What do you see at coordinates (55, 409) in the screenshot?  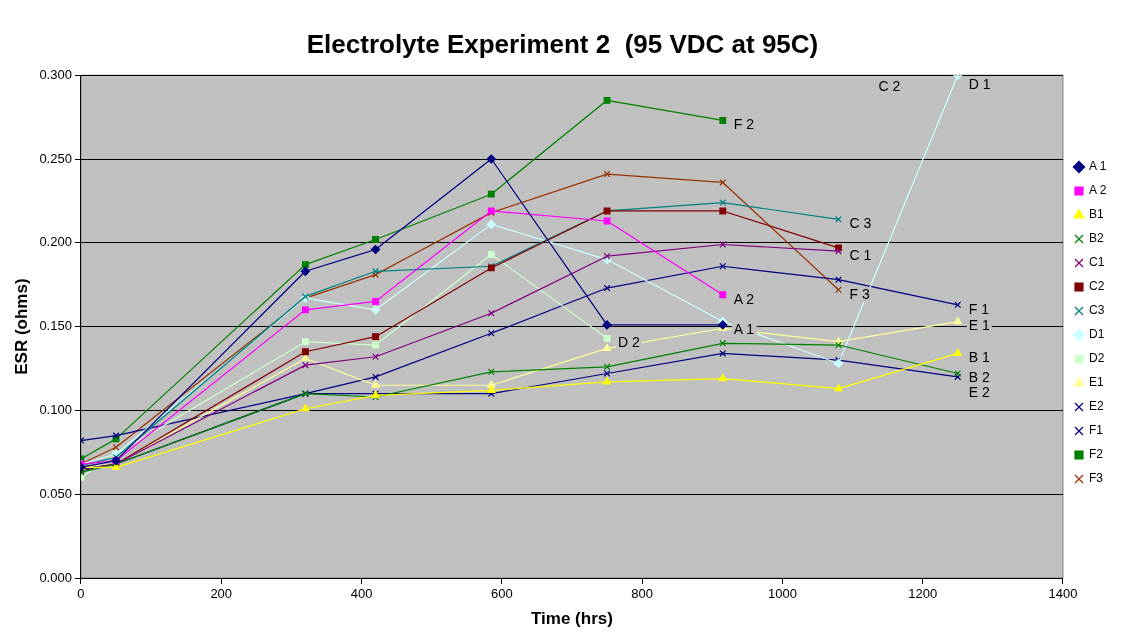 I see `y-tick-label: 0.100` at bounding box center [55, 409].